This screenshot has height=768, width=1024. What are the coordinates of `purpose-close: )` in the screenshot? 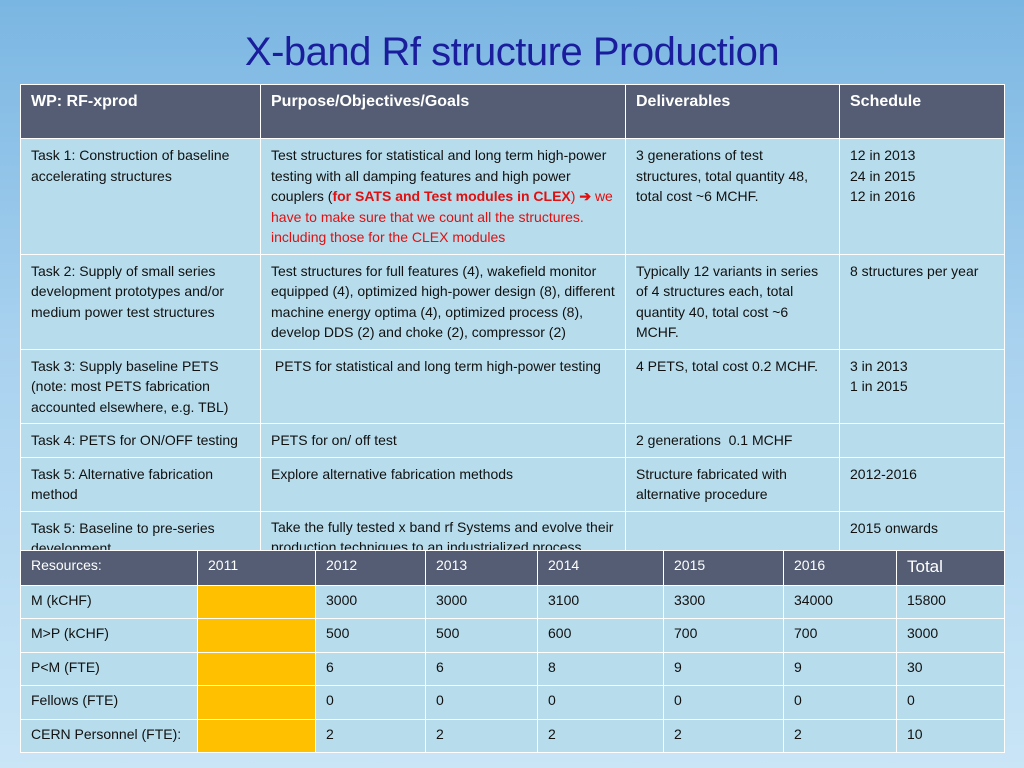 It's located at (573, 196).